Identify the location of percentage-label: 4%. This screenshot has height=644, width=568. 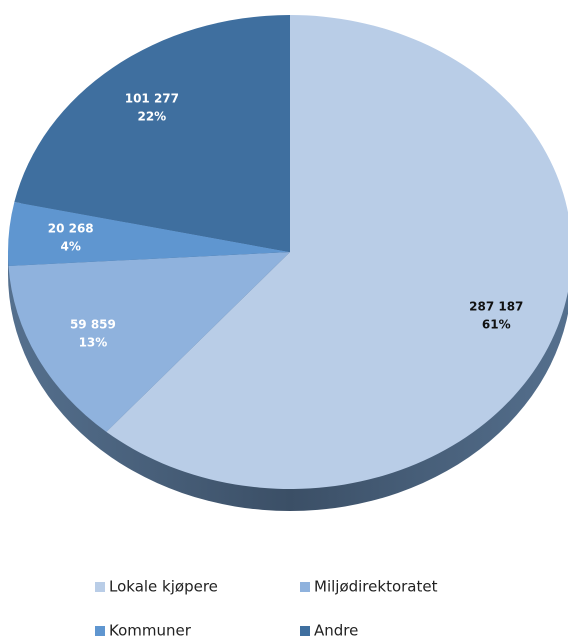
(71, 246).